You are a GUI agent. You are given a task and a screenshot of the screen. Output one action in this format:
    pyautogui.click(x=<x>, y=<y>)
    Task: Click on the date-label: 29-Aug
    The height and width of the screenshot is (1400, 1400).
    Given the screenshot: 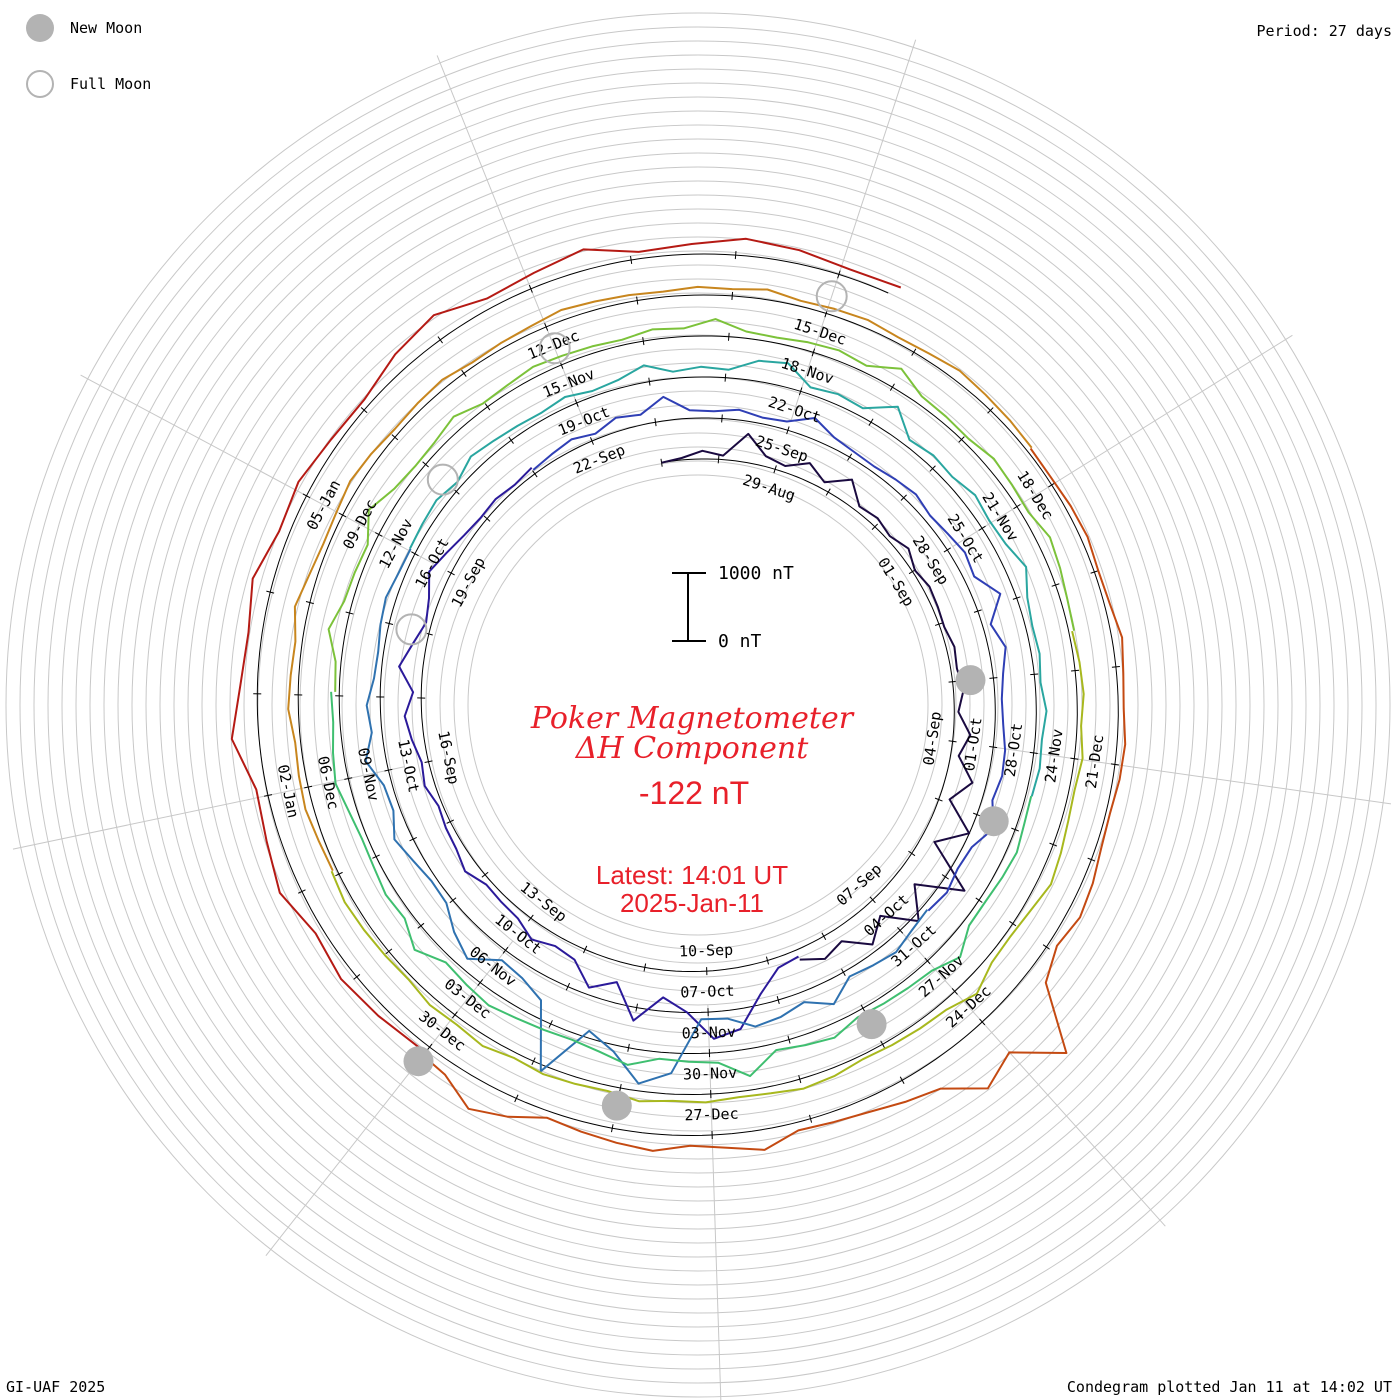 What is the action you would take?
    pyautogui.click(x=769, y=488)
    